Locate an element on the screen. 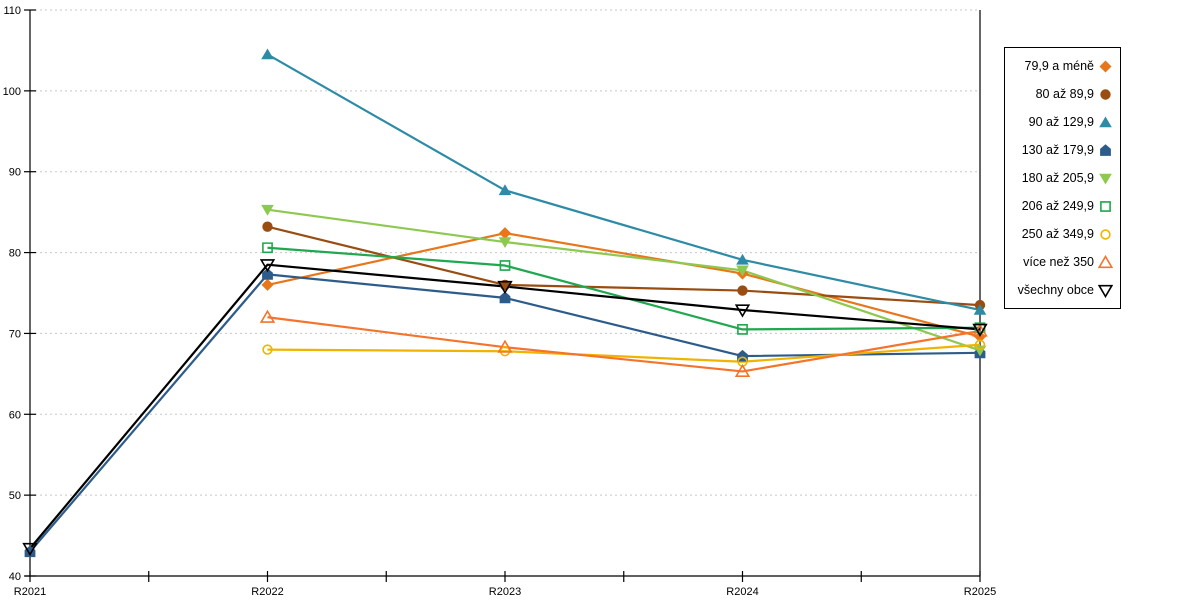 Image resolution: width=1200 pixels, height=600 pixels. legend-item: 79,9 a méně is located at coordinates (1061, 66).